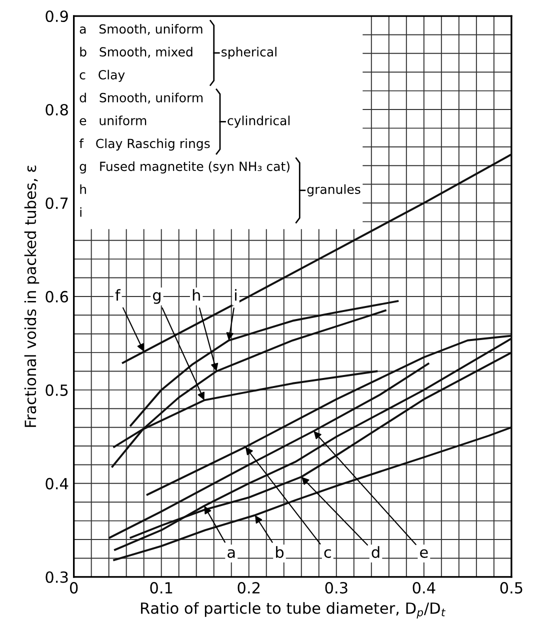 The width and height of the screenshot is (547, 641). What do you see at coordinates (376, 552) in the screenshot?
I see `annotation: d` at bounding box center [376, 552].